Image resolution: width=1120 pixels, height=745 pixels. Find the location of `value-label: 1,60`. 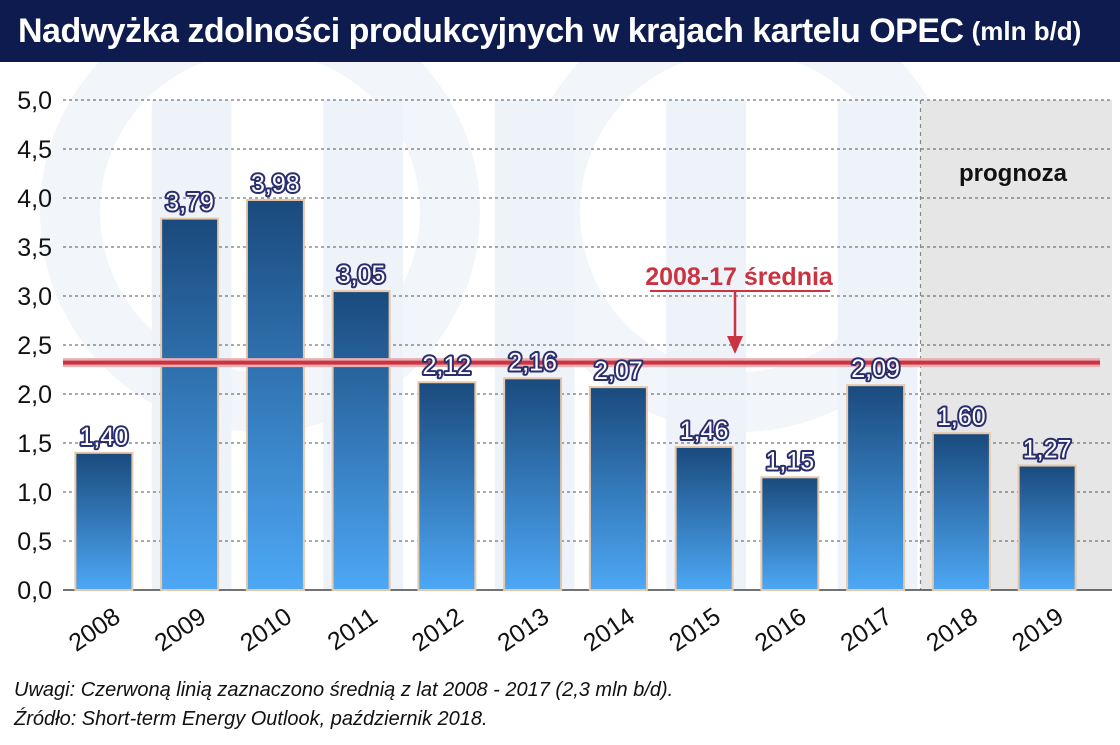

value-label: 1,60 is located at coordinates (961, 417).